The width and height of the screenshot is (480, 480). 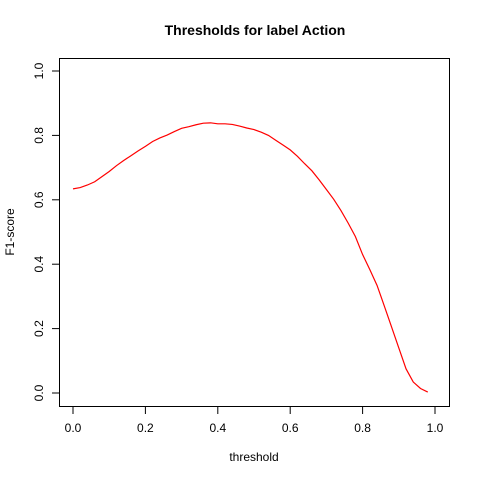 What do you see at coordinates (290, 428) in the screenshot?
I see `x-tick-label: 0.6` at bounding box center [290, 428].